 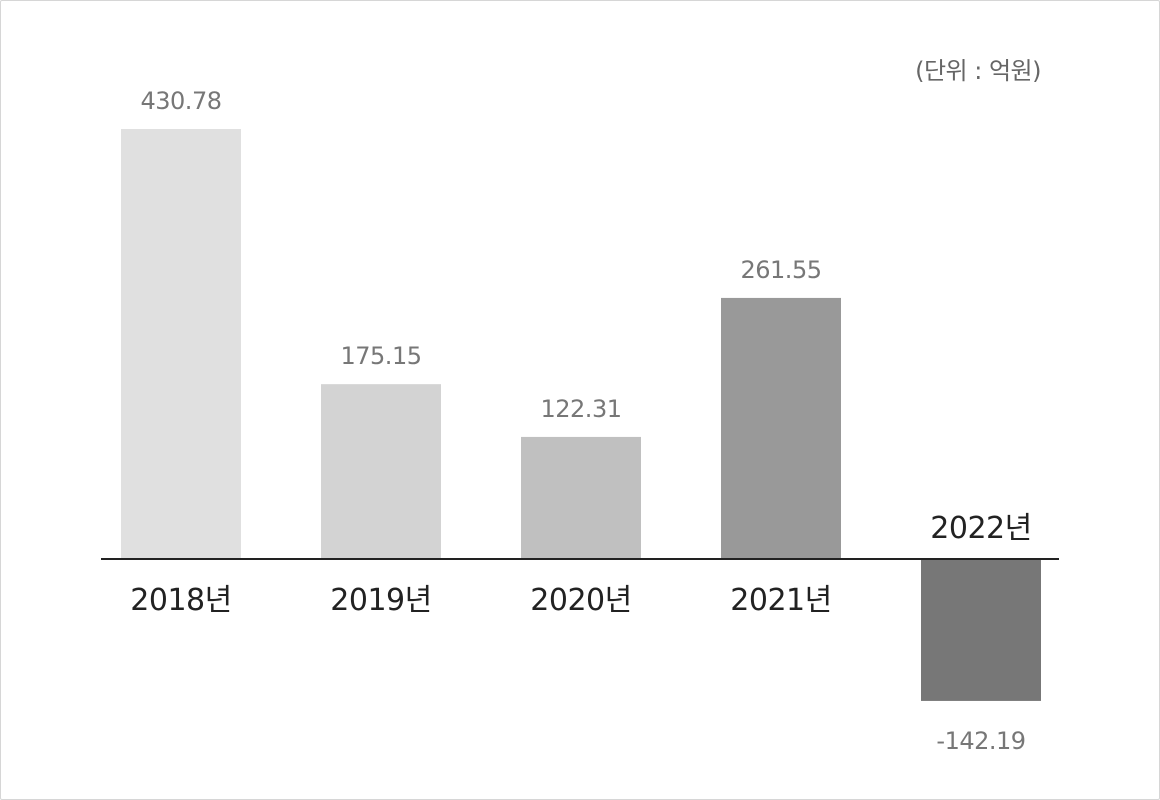 What do you see at coordinates (381, 356) in the screenshot?
I see `value-label-1: 175.15` at bounding box center [381, 356].